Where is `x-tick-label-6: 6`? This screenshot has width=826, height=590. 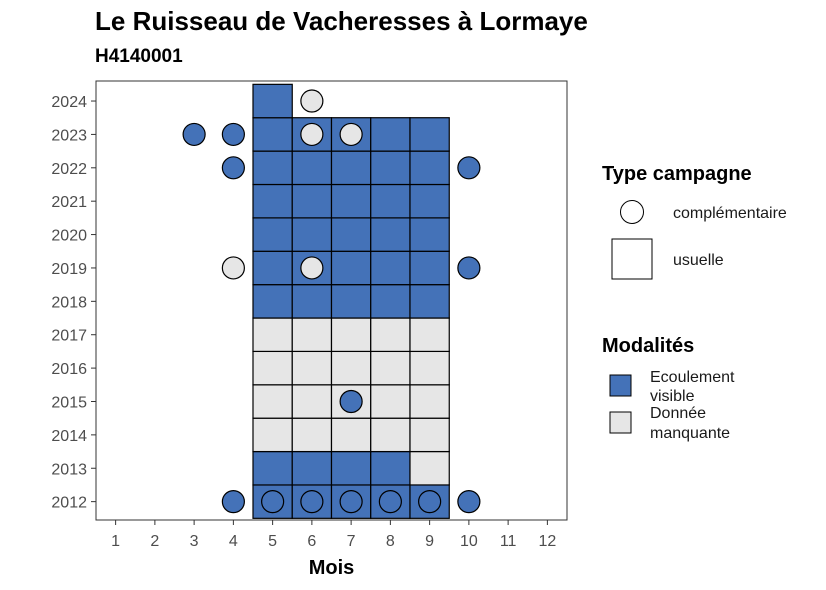 x-tick-label-6: 6 is located at coordinates (311, 541).